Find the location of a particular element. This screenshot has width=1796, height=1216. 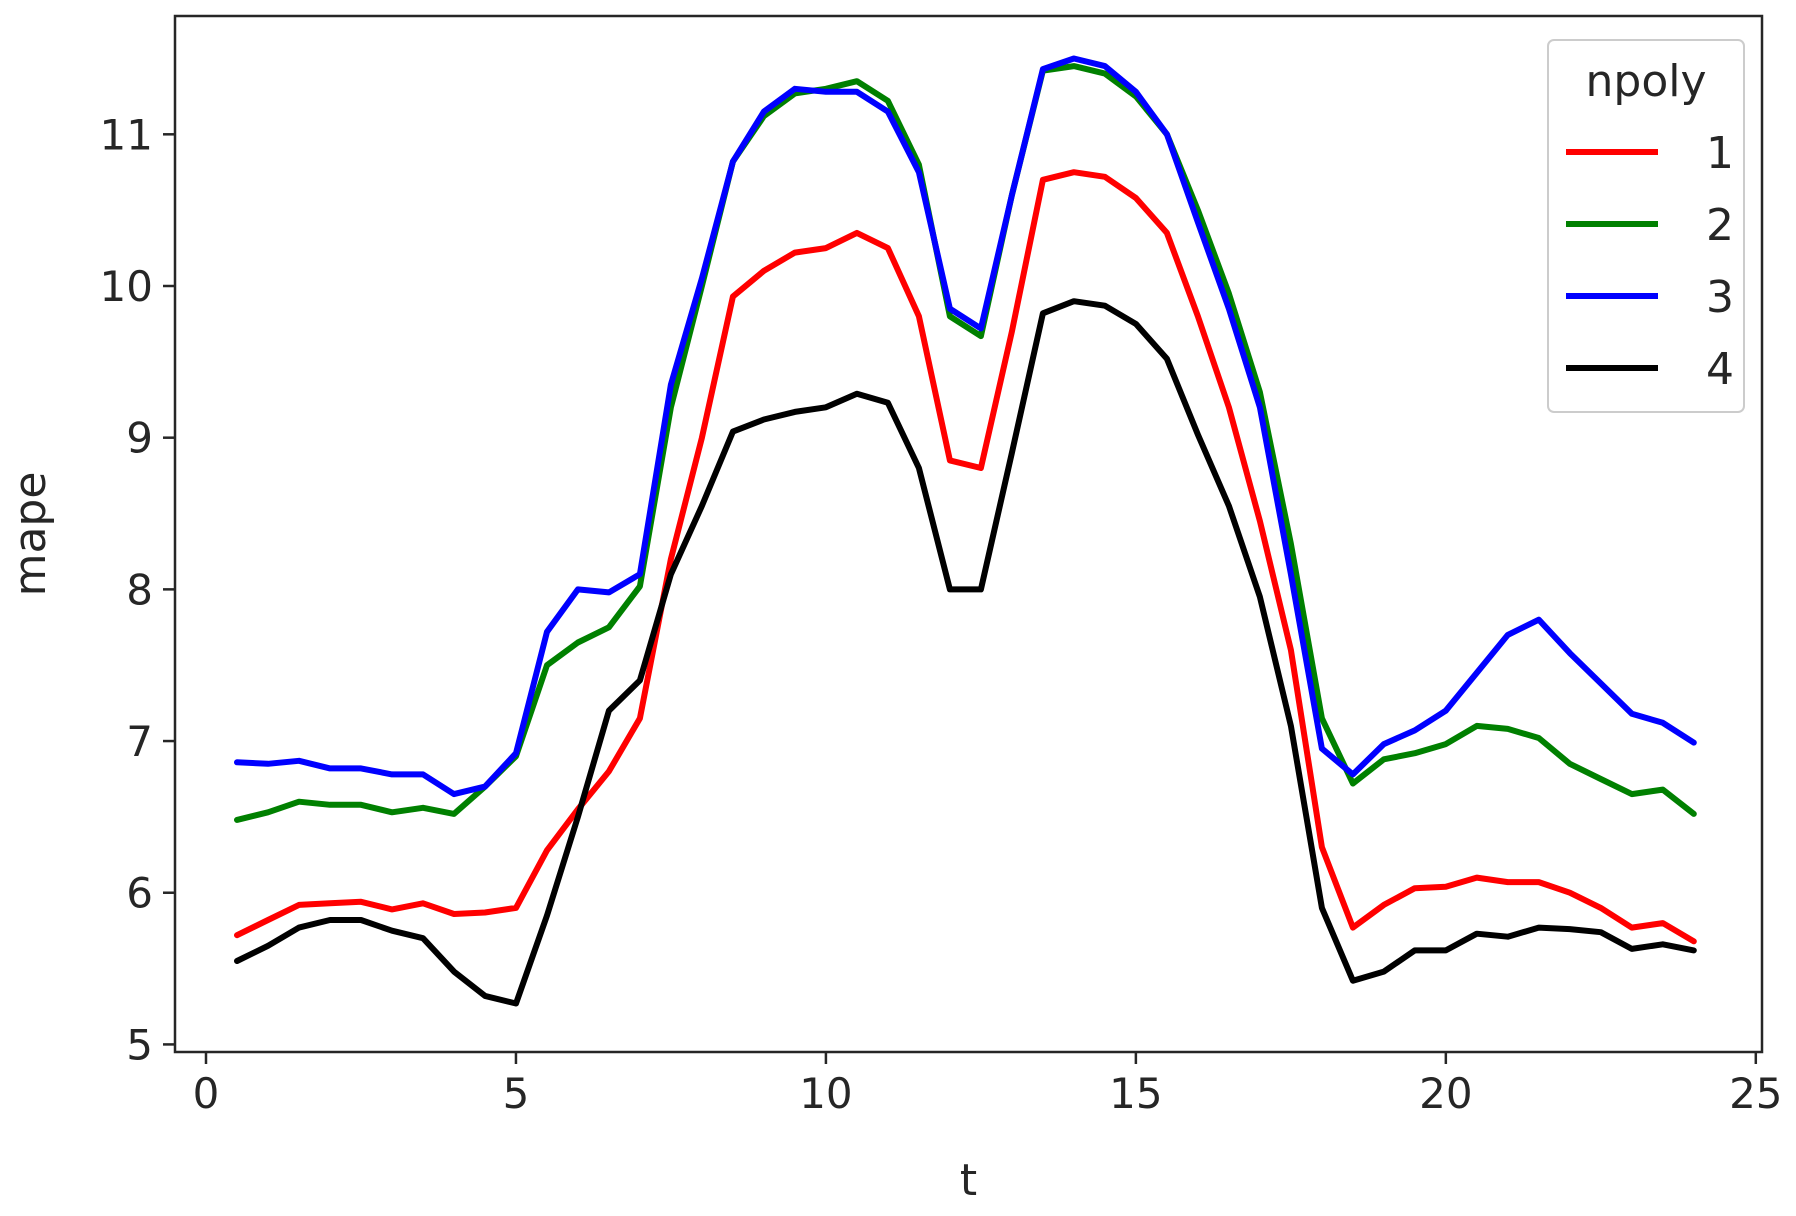

y-axis-label: mape is located at coordinates (30, 534).